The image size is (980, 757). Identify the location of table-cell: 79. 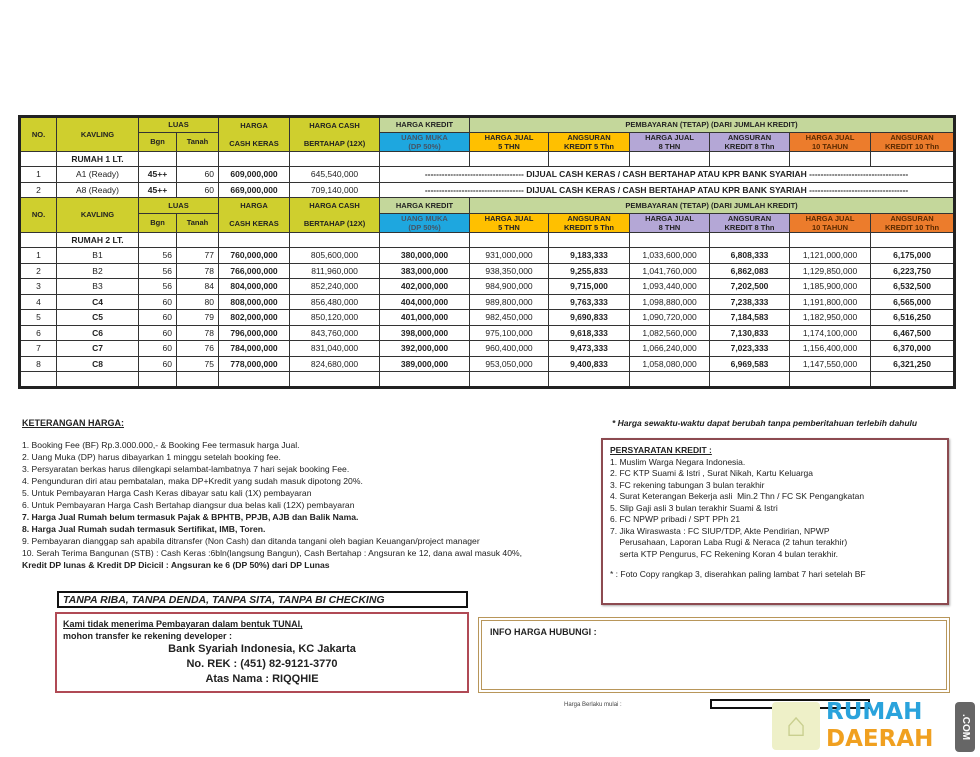
(197, 317).